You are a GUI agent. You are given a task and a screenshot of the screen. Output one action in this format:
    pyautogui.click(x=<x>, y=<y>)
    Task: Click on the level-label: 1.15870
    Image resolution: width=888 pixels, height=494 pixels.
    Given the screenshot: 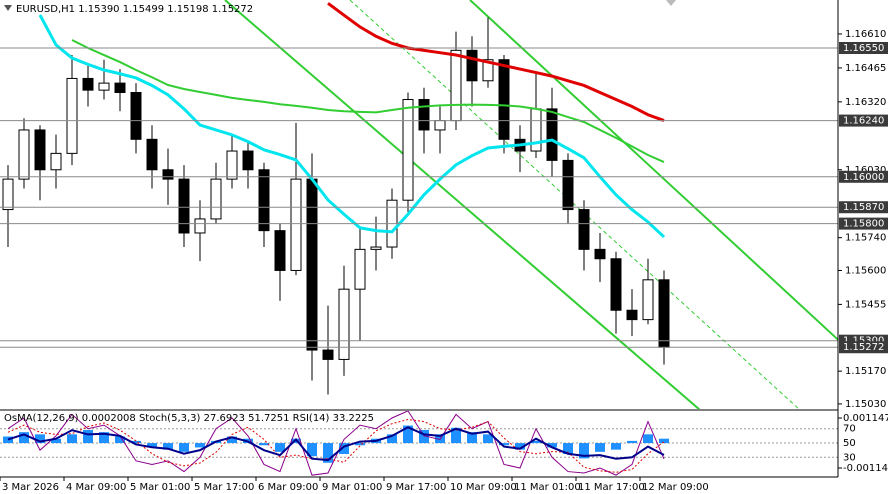 What is the action you would take?
    pyautogui.click(x=863, y=207)
    